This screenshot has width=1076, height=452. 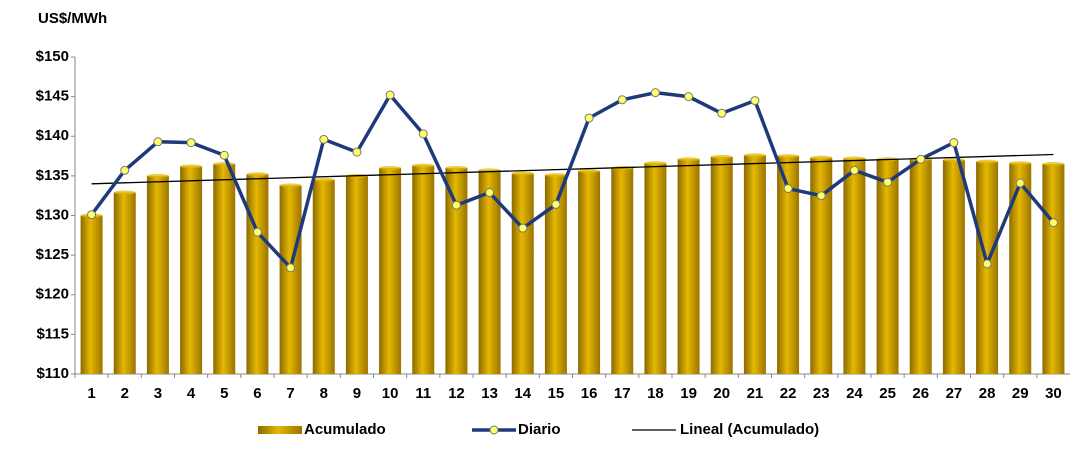 What do you see at coordinates (191, 393) in the screenshot?
I see `x-tick-label: 4` at bounding box center [191, 393].